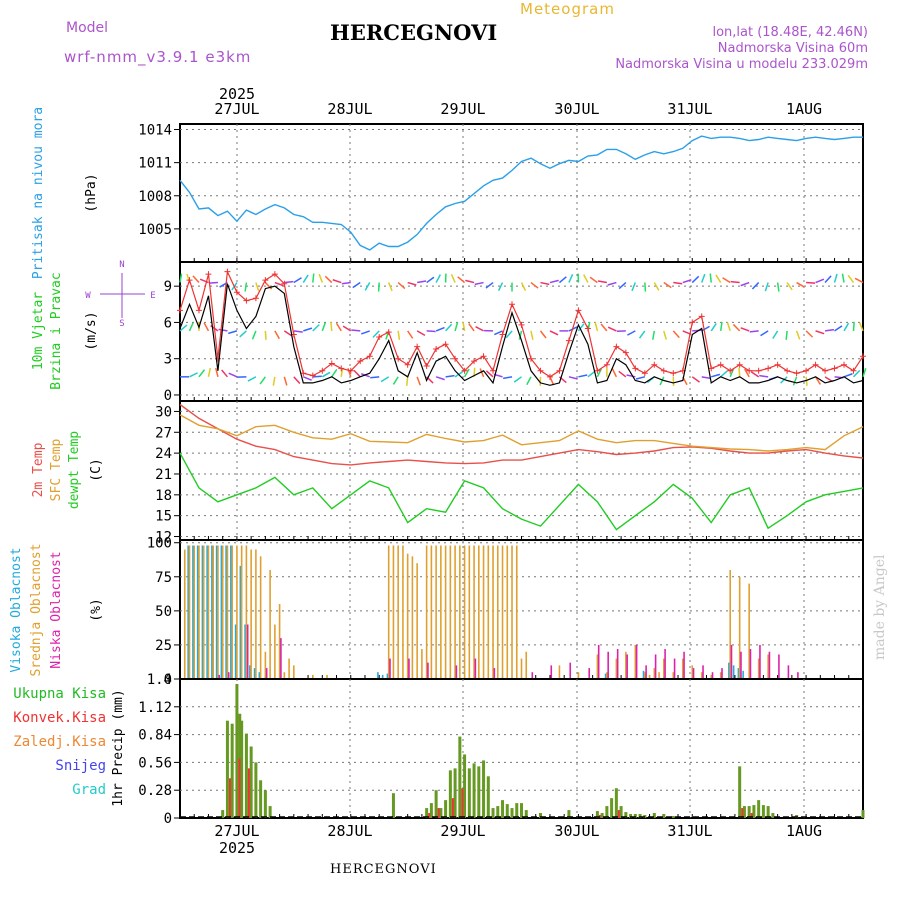 The image size is (900, 900). I want to click on precip-legend-item: Zaledj.Kisa, so click(59, 742).